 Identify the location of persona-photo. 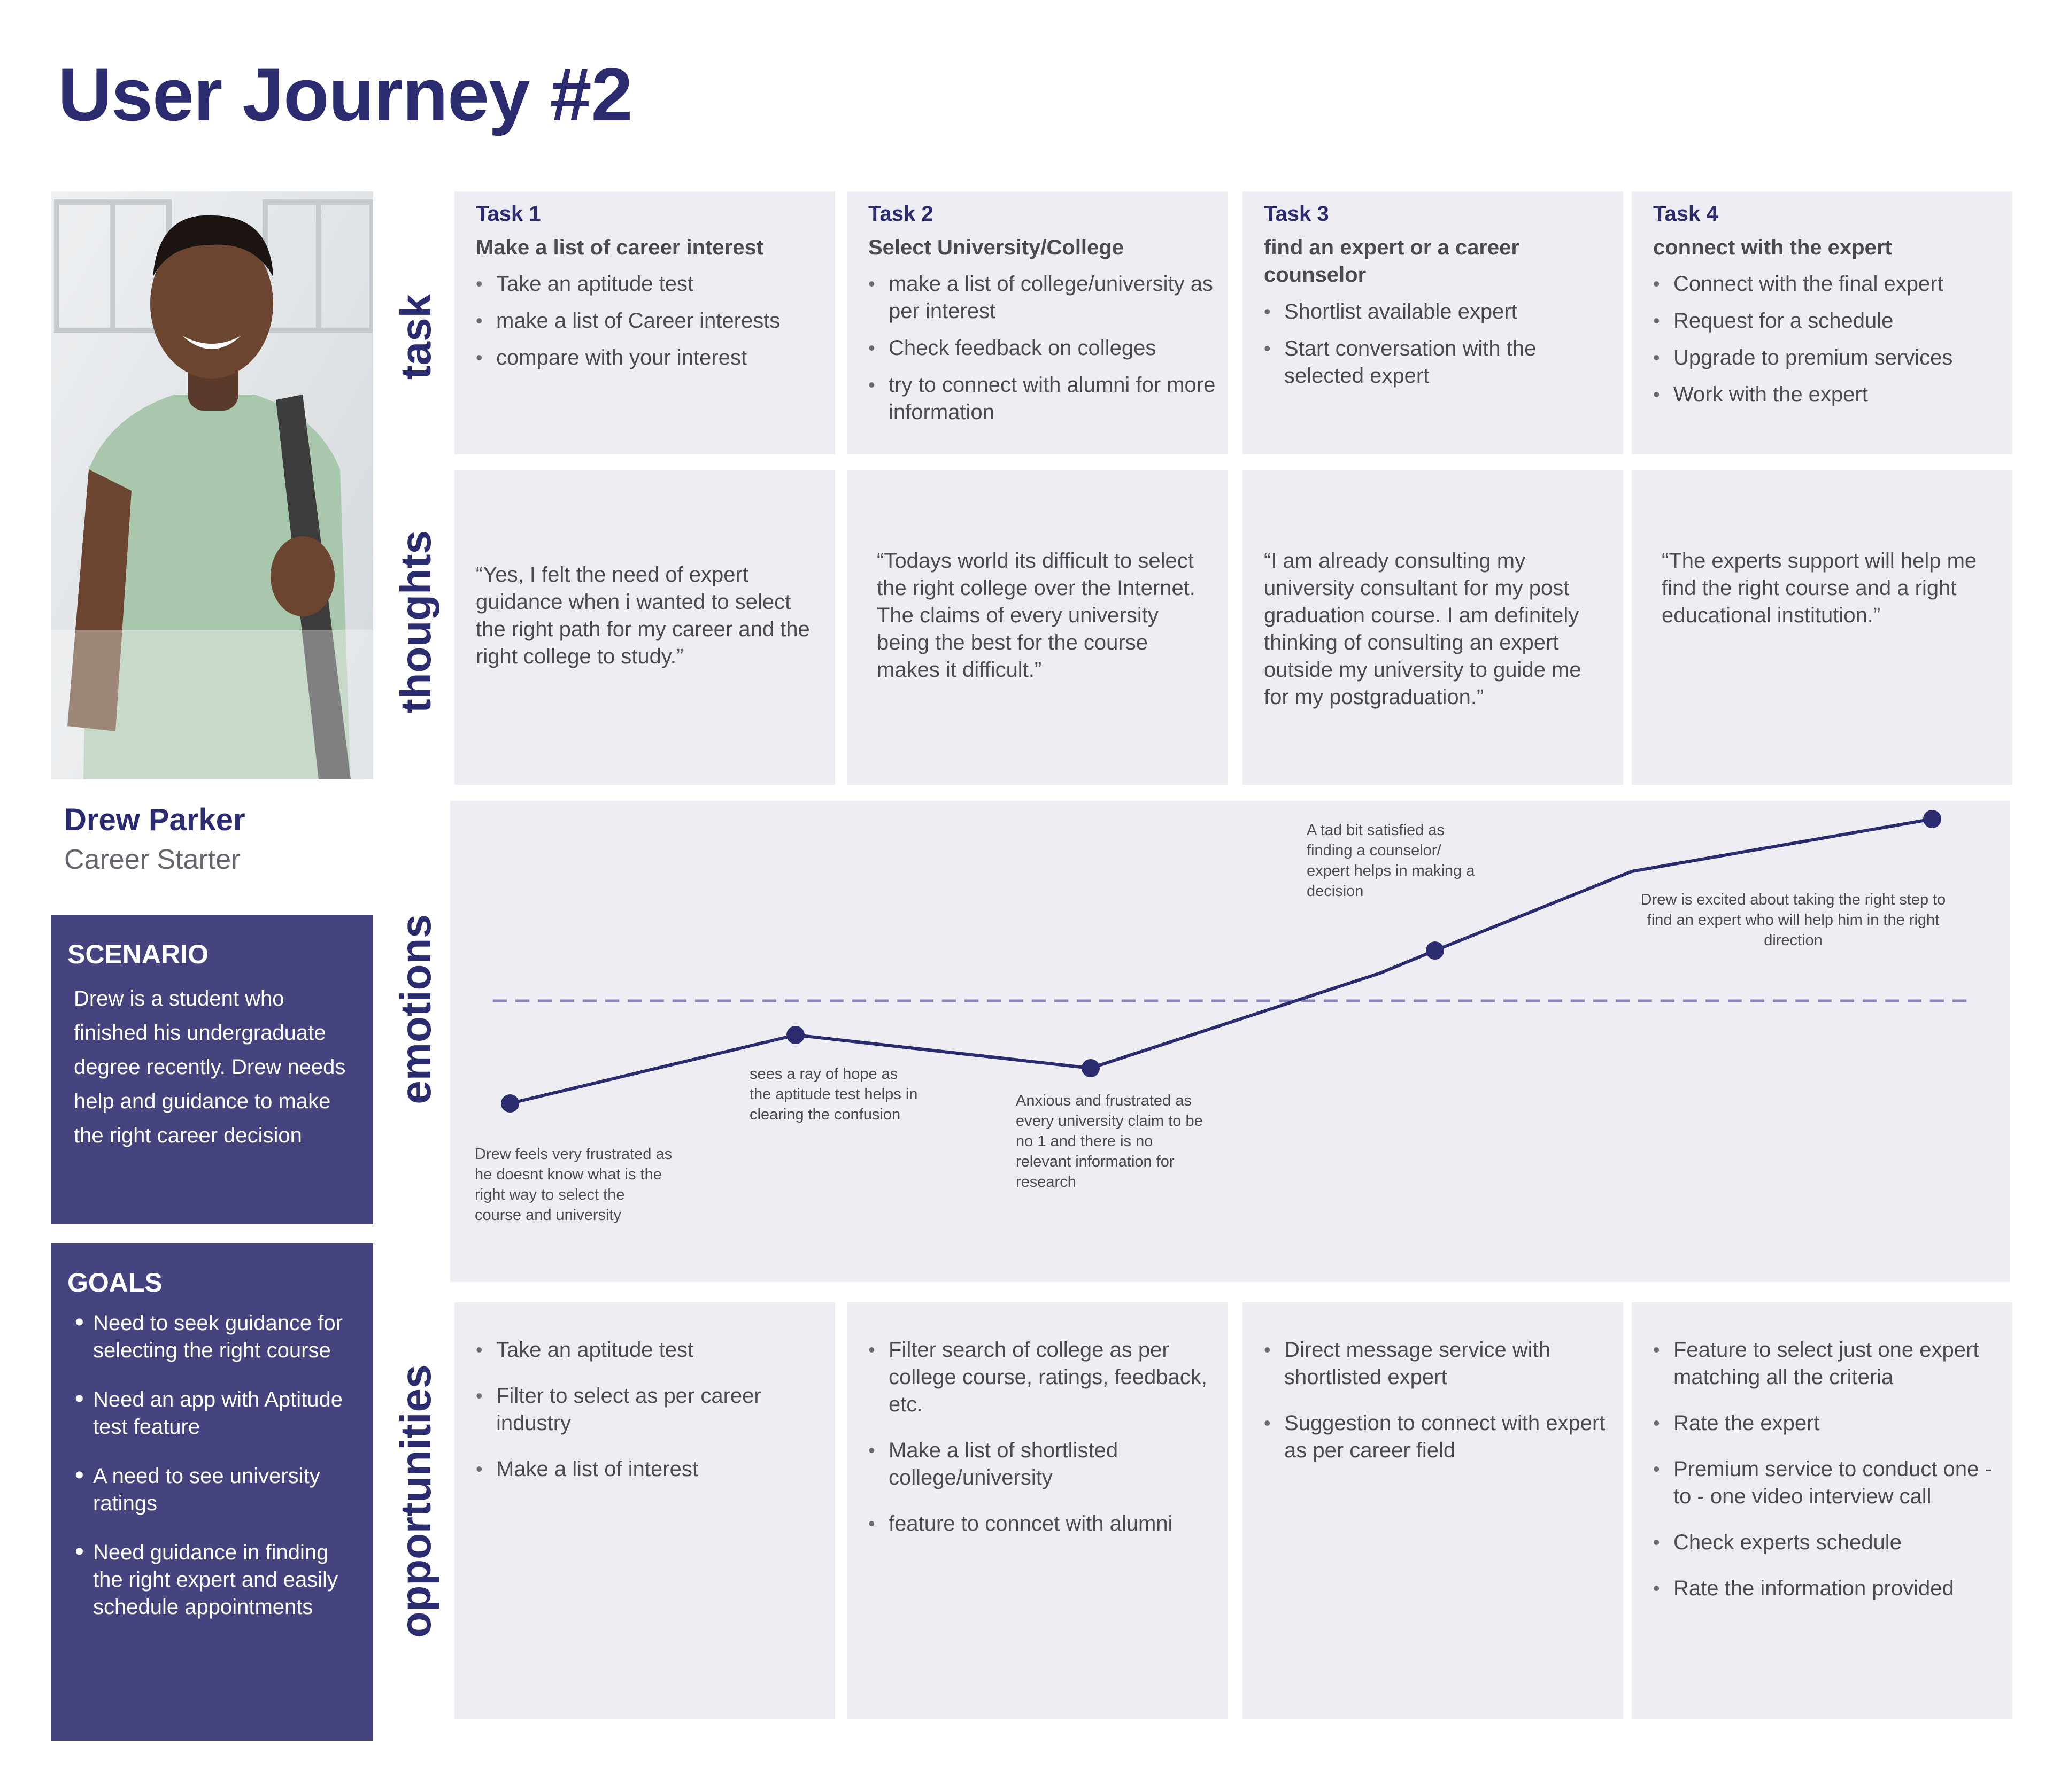
(212, 485).